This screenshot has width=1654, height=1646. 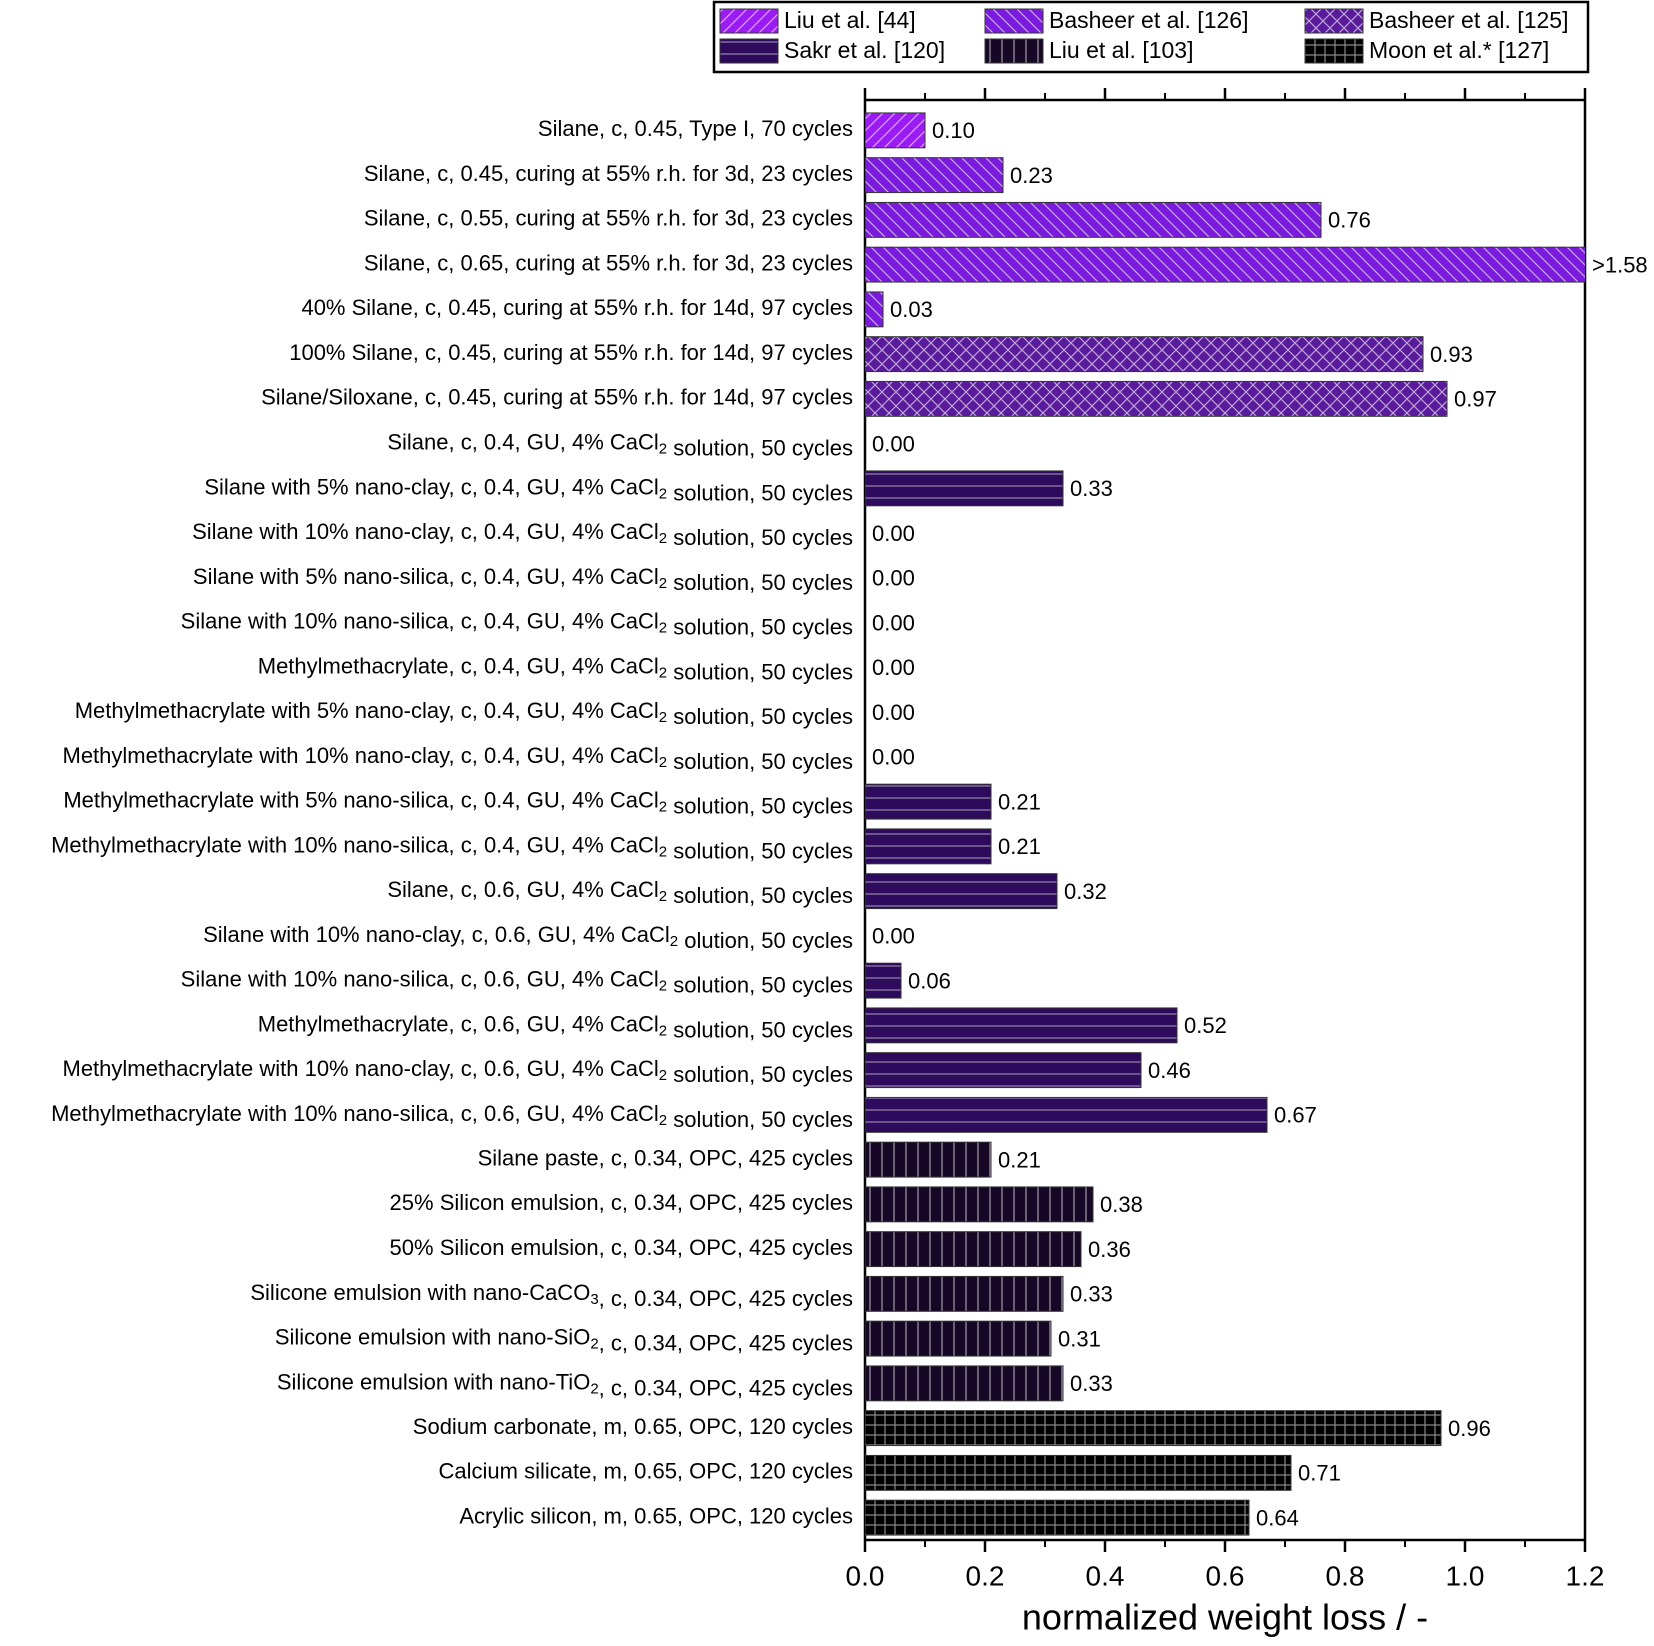 I want to click on x-tick-label: 0.4, so click(x=1105, y=1575).